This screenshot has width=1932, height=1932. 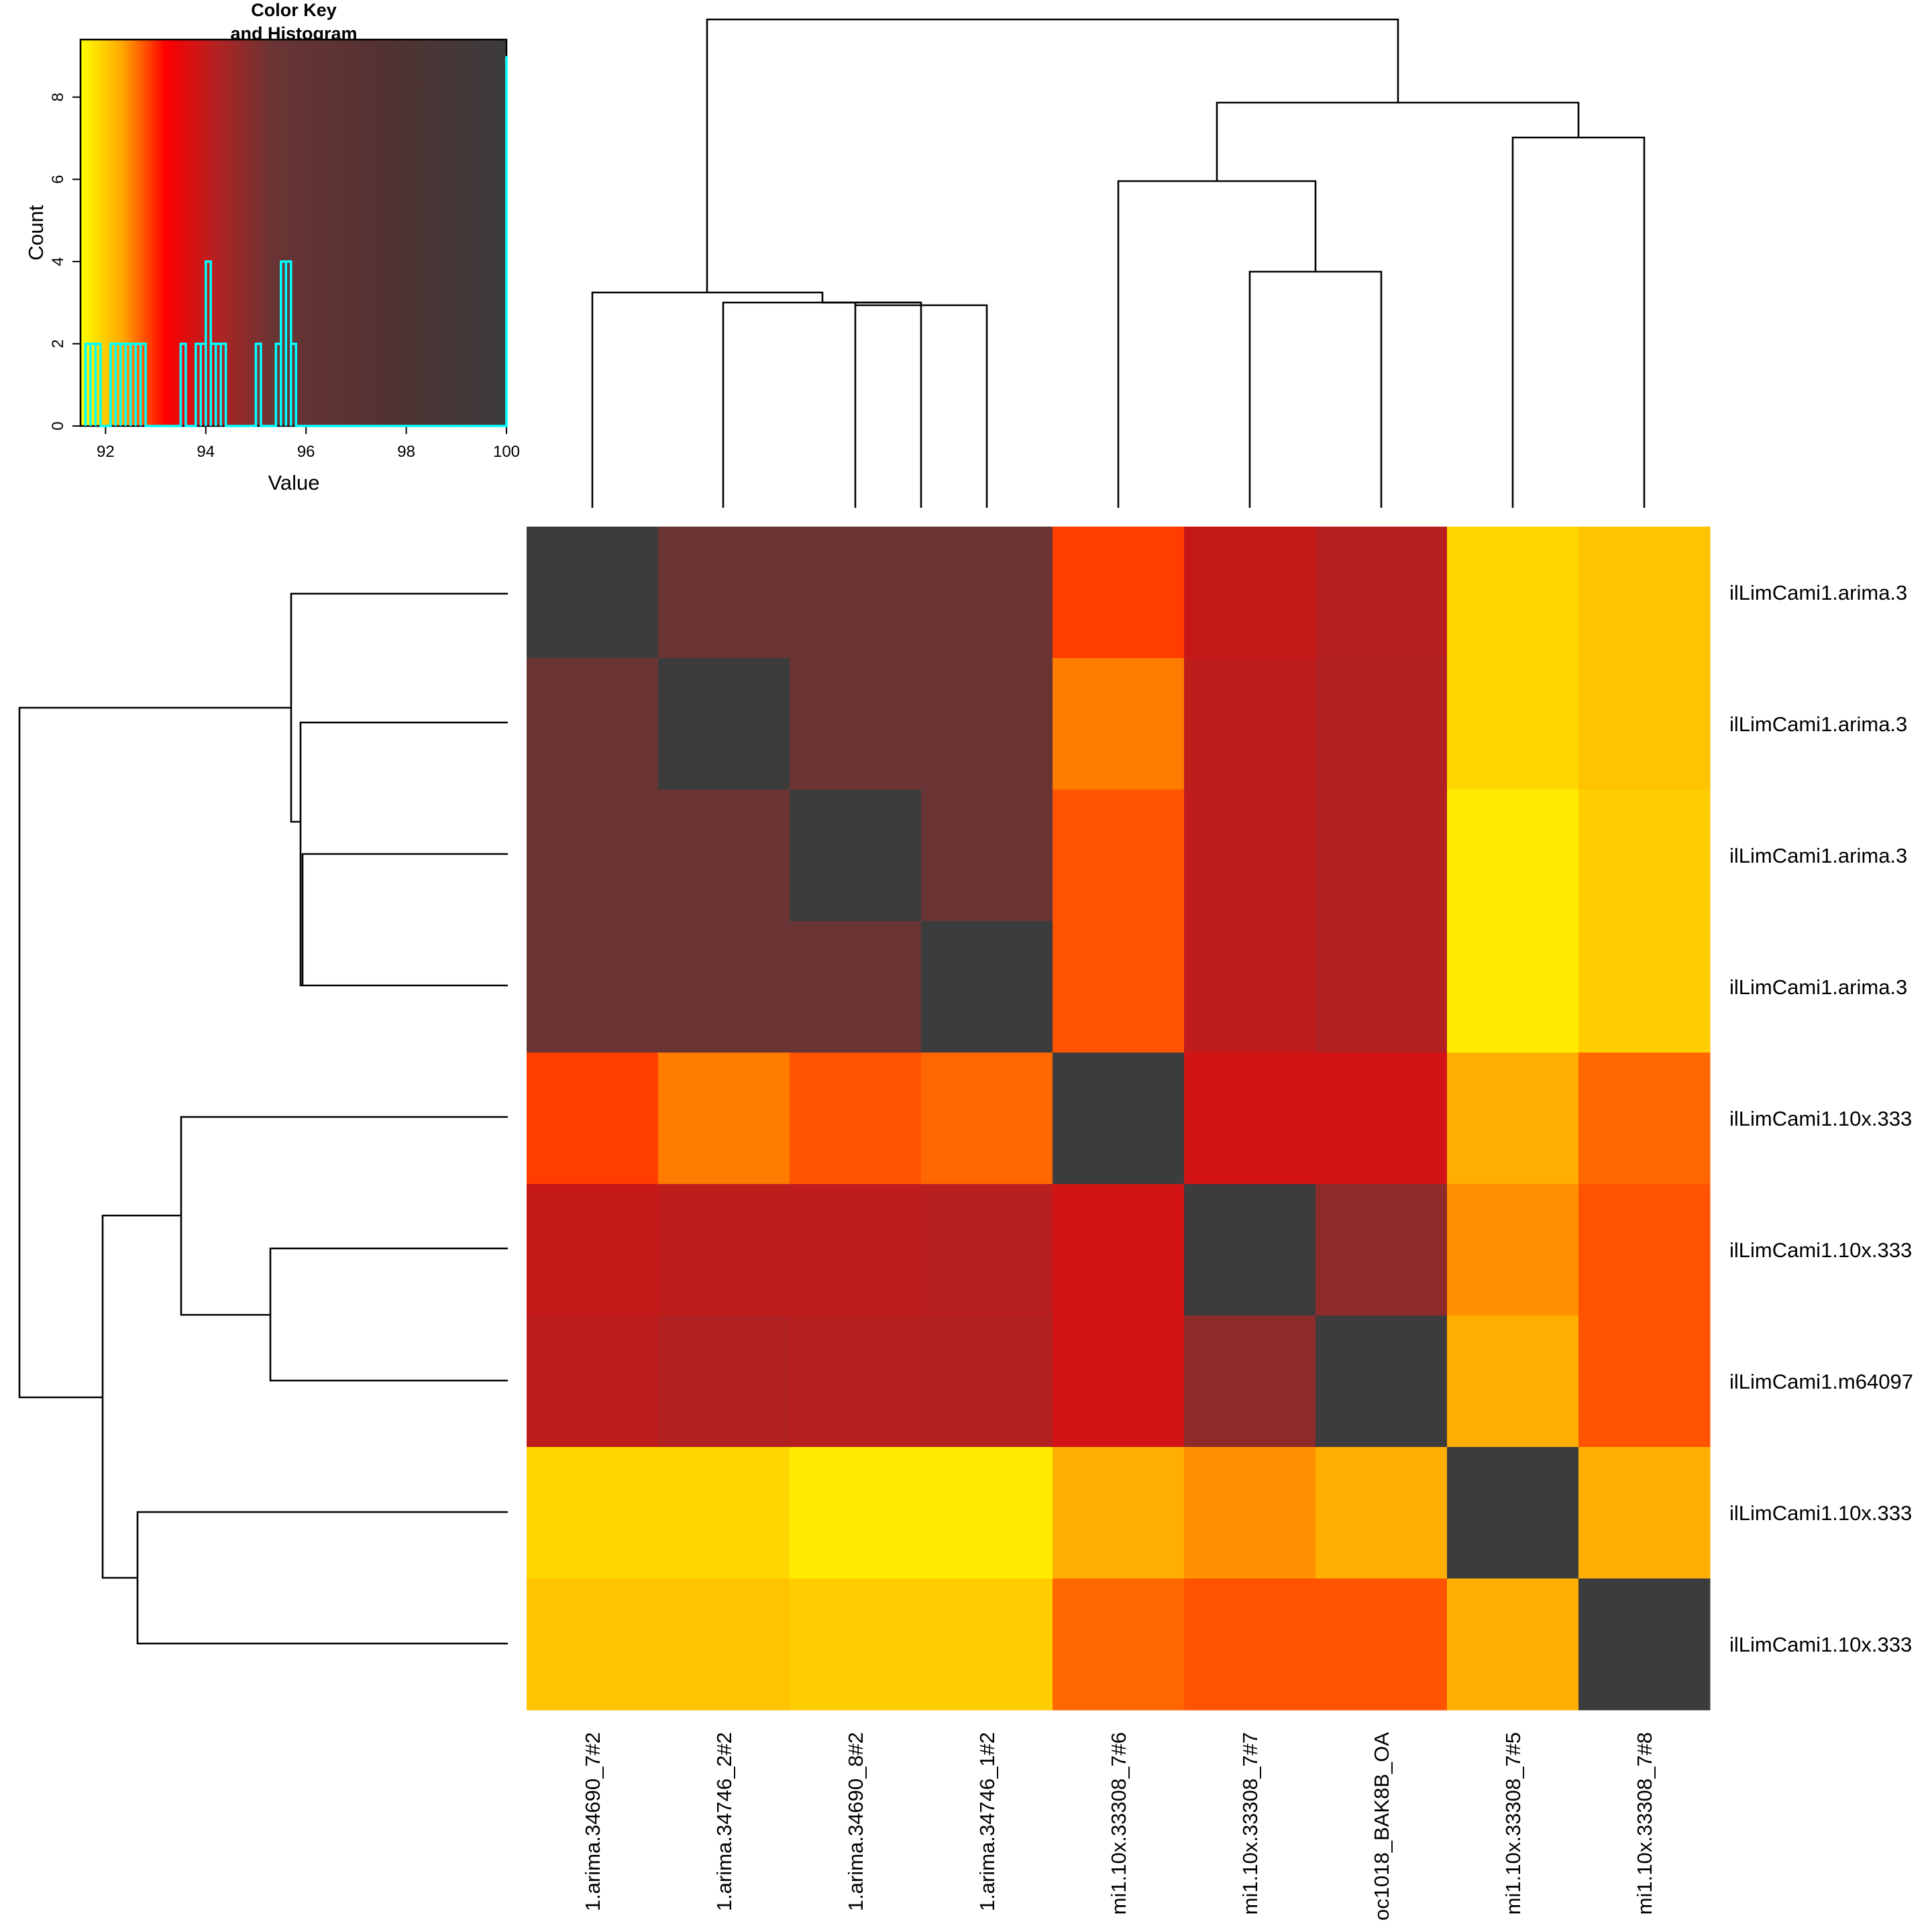 I want to click on column-label: mi1.10x.33308_7#8, so click(x=1644, y=1823).